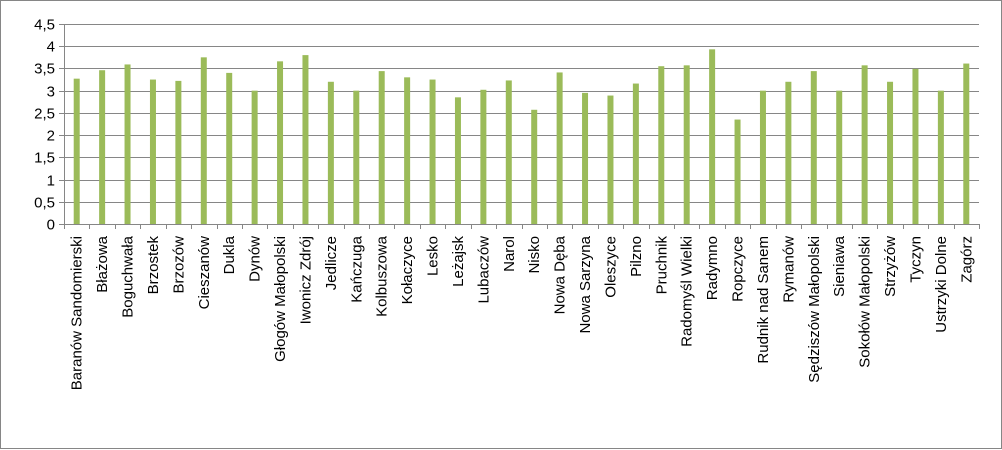 This screenshot has width=1002, height=450. Describe the element at coordinates (128, 276) in the screenshot. I see `x-category-label: Boguchwała` at that location.